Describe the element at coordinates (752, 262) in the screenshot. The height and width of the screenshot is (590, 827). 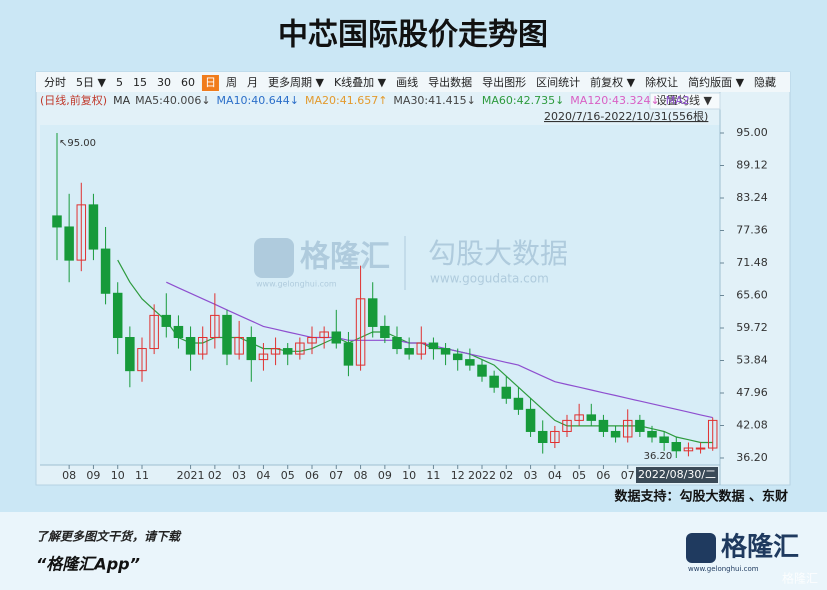
I see `y-tick-label: 71.48` at that location.